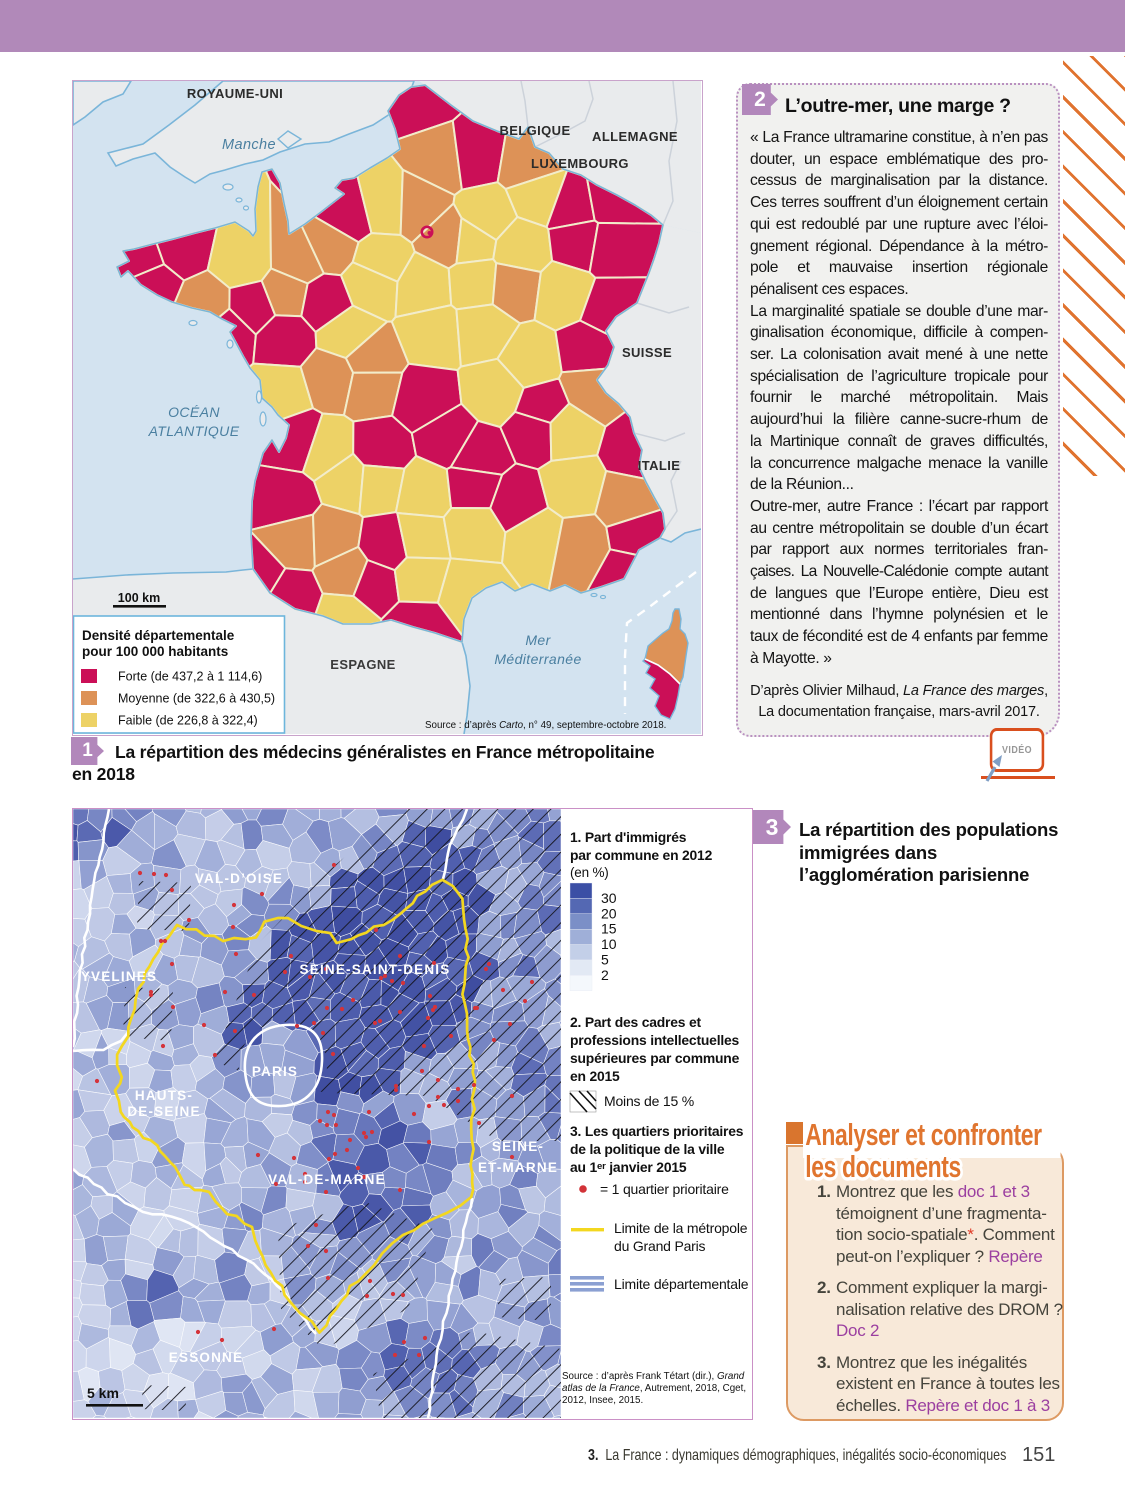 This screenshot has height=1500, width=1125. What do you see at coordinates (657, 1131) in the screenshot?
I see `svg-text: 3. Les quartiers prioritaires` at bounding box center [657, 1131].